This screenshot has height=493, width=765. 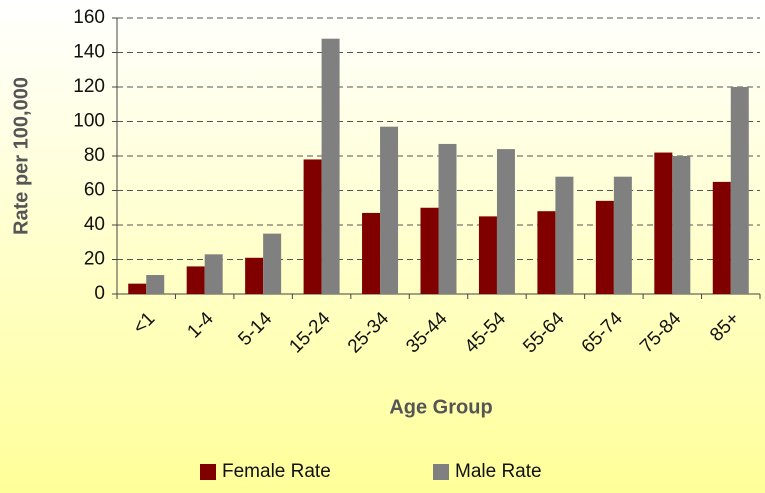 What do you see at coordinates (94, 259) in the screenshot?
I see `y-tick-label: 20` at bounding box center [94, 259].